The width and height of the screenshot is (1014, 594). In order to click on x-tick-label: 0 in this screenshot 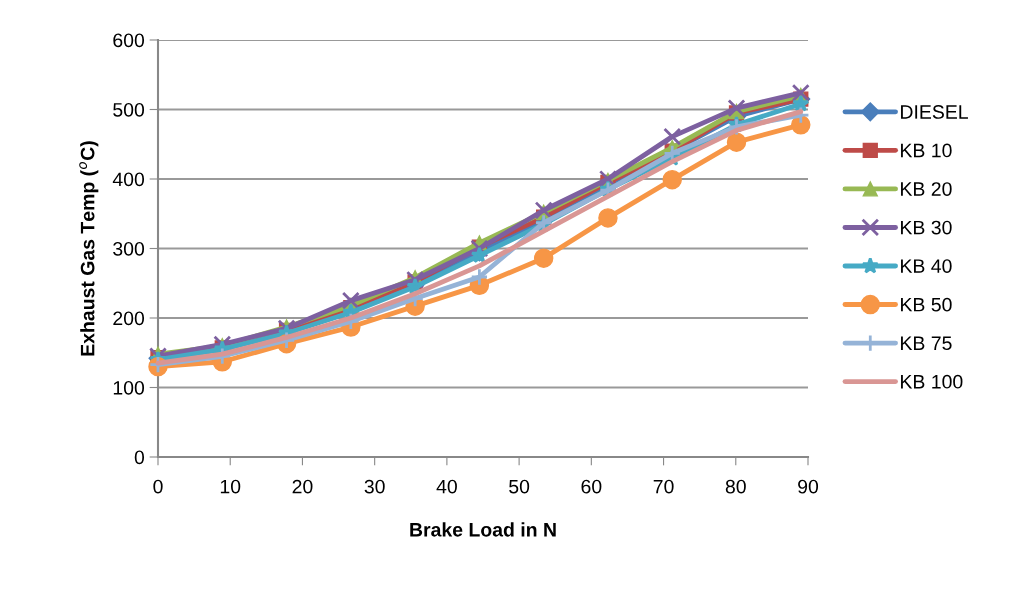, I will do `click(158, 486)`.